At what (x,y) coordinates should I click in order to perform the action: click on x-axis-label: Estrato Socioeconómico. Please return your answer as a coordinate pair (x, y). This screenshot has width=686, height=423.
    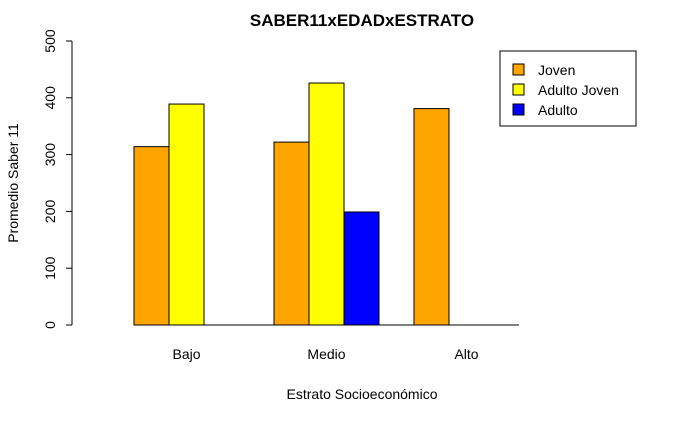
    Looking at the image, I should click on (362, 394).